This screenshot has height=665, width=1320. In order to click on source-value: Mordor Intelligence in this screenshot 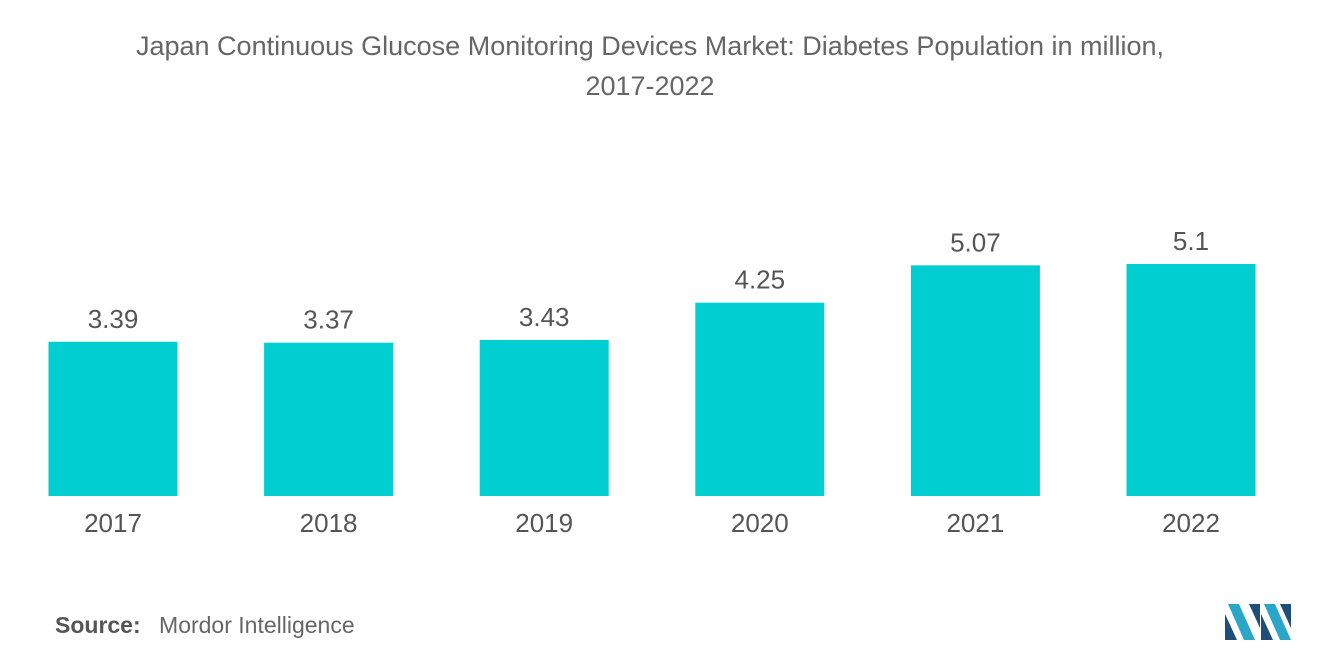, I will do `click(257, 625)`.